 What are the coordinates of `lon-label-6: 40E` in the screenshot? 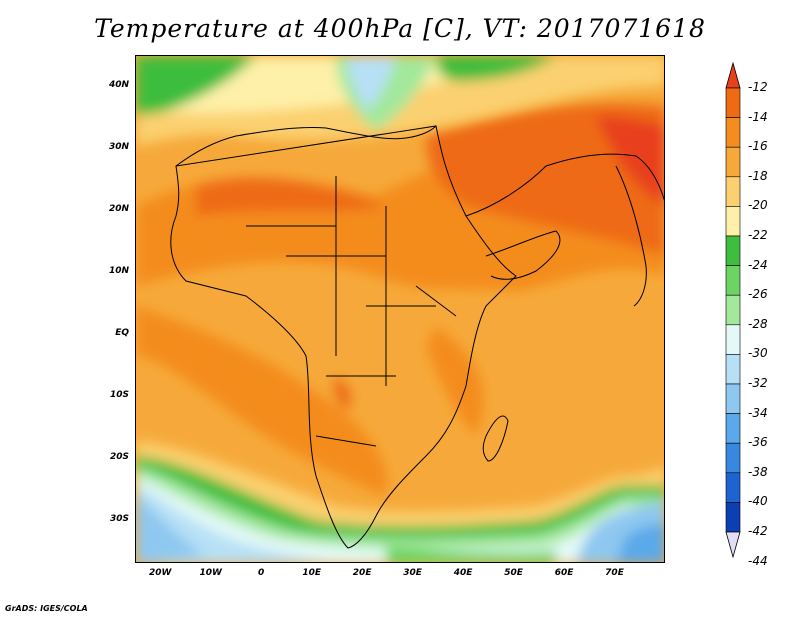 It's located at (463, 573).